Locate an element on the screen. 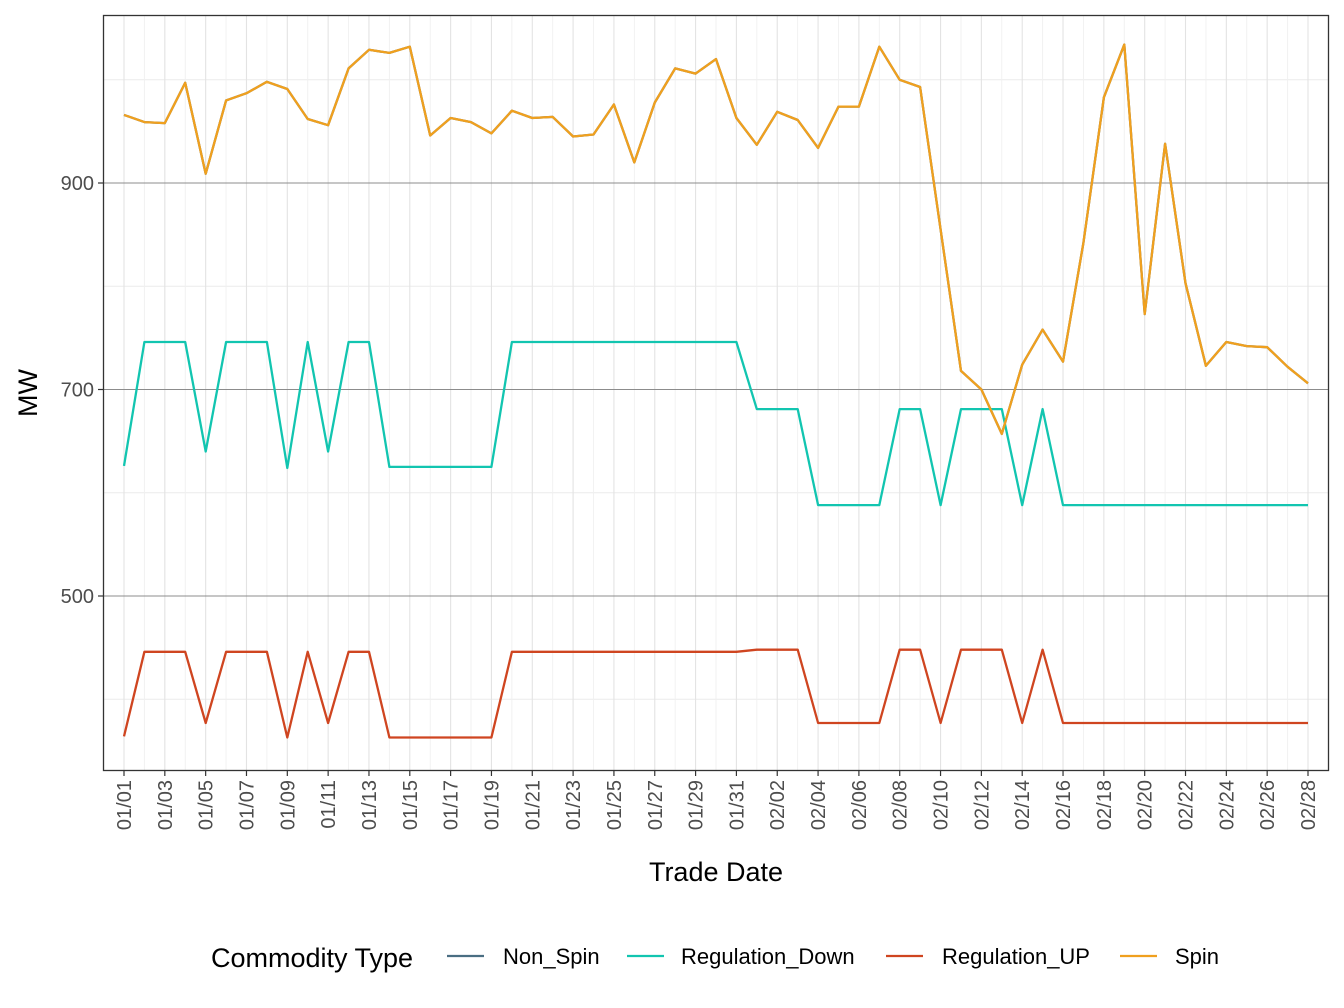  x-tick-label: 01/03 is located at coordinates (166, 805).